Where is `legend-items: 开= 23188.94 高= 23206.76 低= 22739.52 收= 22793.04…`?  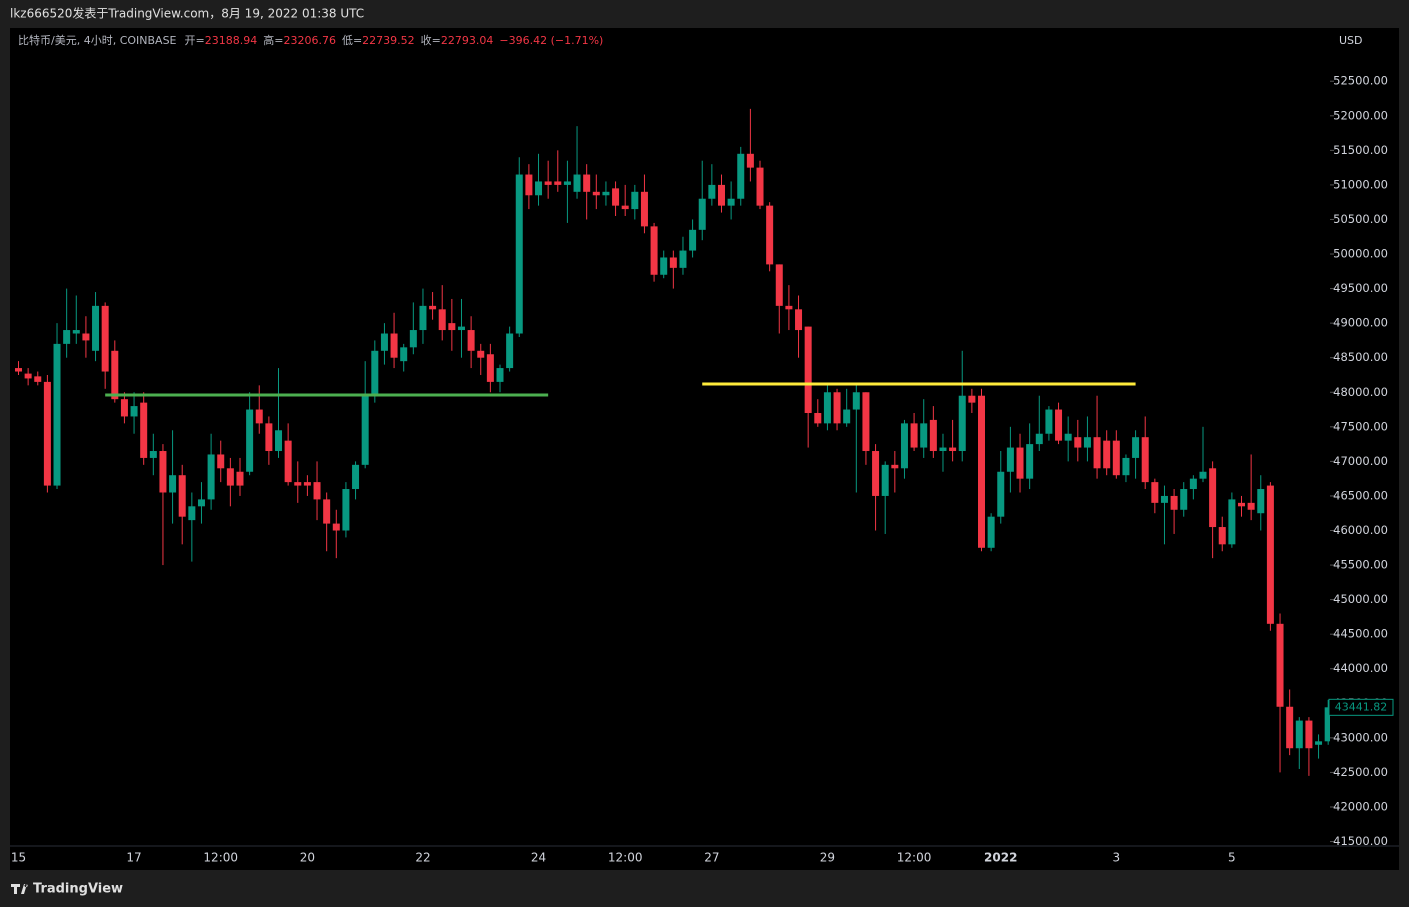 legend-items: 开= 23188.94 高= 23206.76 低= 22739.52 收= 22793.04… is located at coordinates (394, 40).